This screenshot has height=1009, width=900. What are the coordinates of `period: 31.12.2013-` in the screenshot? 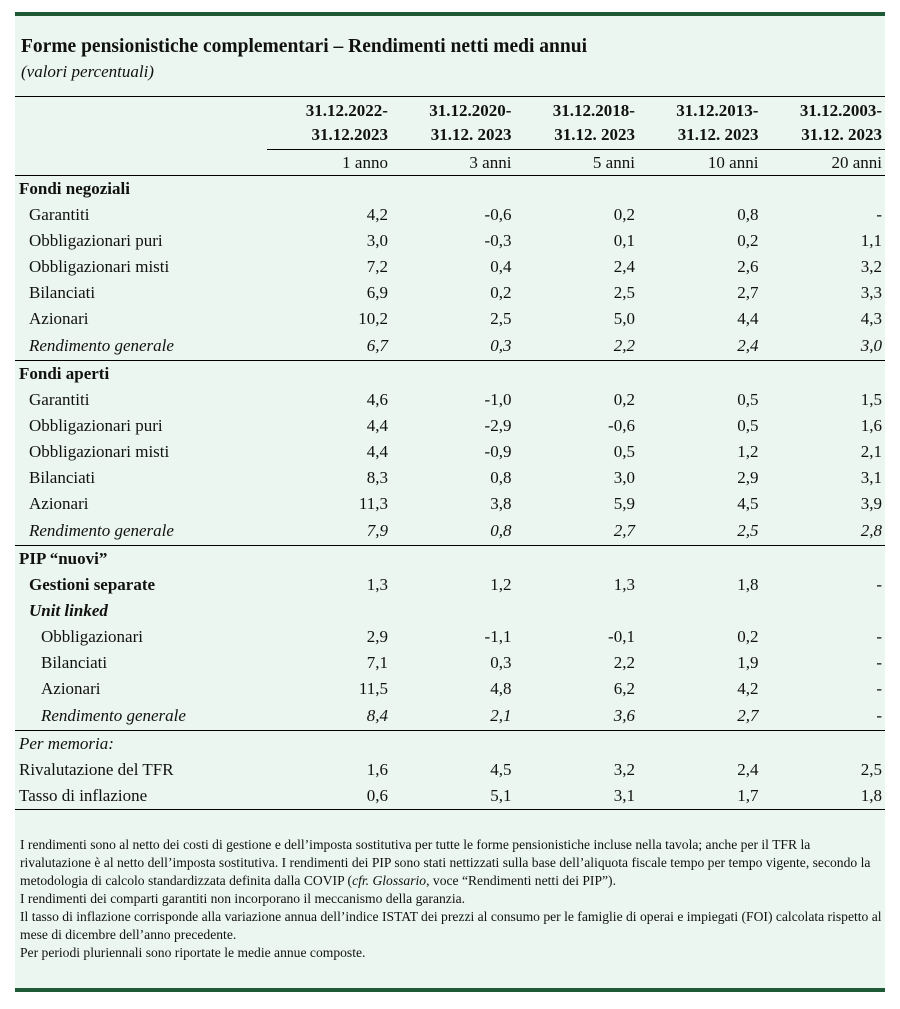 It's located at (717, 110).